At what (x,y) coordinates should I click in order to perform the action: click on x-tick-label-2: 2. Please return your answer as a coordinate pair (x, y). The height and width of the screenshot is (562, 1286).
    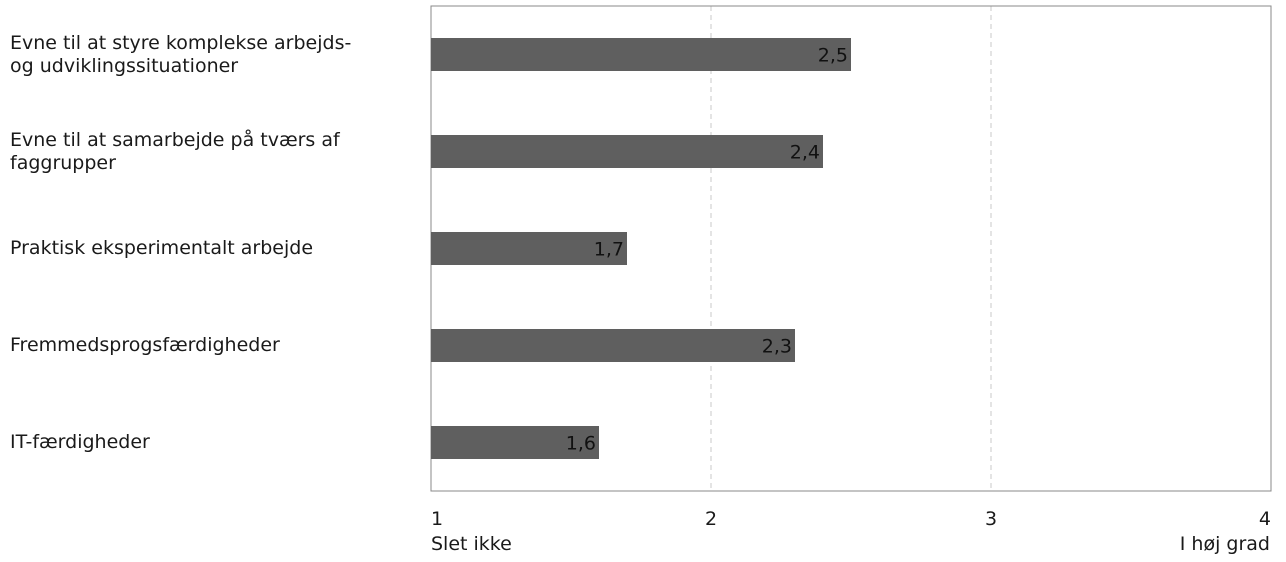
    Looking at the image, I should click on (711, 519).